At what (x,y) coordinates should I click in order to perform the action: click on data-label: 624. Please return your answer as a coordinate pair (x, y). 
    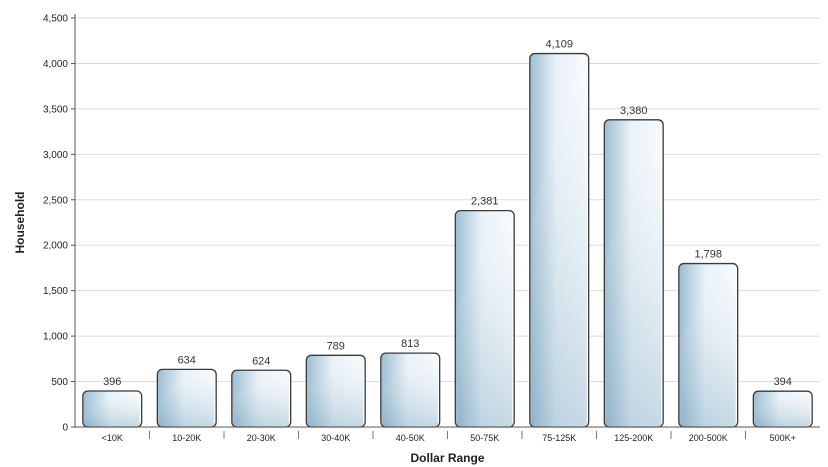
    Looking at the image, I should click on (261, 361).